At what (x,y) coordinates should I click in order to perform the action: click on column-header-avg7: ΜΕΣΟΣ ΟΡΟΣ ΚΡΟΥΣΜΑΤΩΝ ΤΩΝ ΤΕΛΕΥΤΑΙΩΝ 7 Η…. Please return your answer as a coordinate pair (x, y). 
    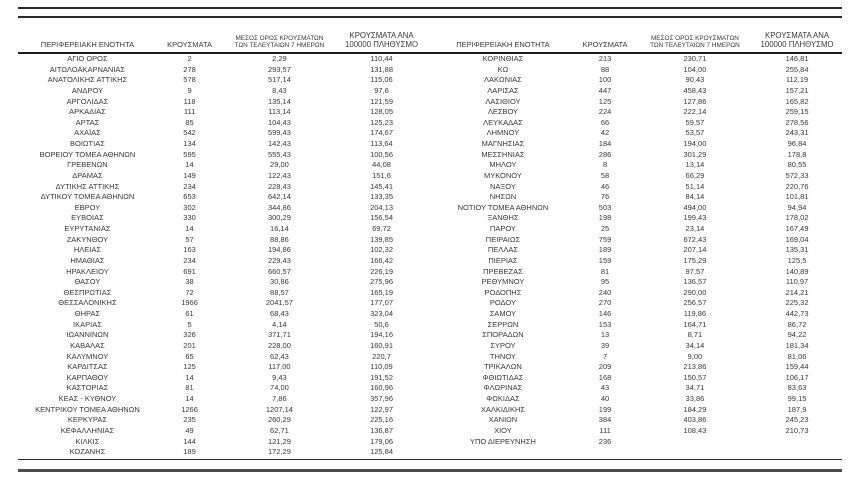
    Looking at the image, I should click on (695, 41).